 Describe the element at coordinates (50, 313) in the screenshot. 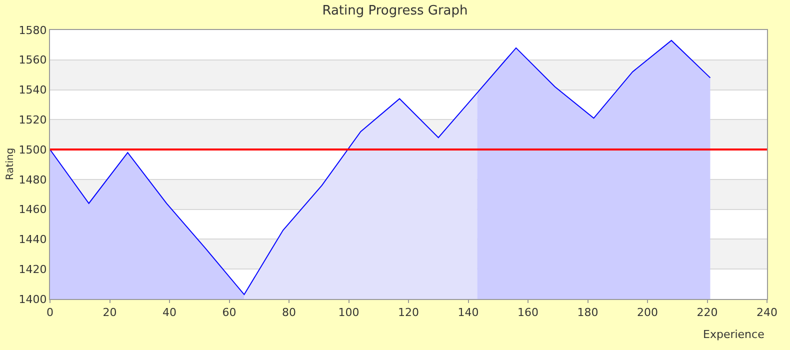

I see `x-tick-label: 0` at that location.